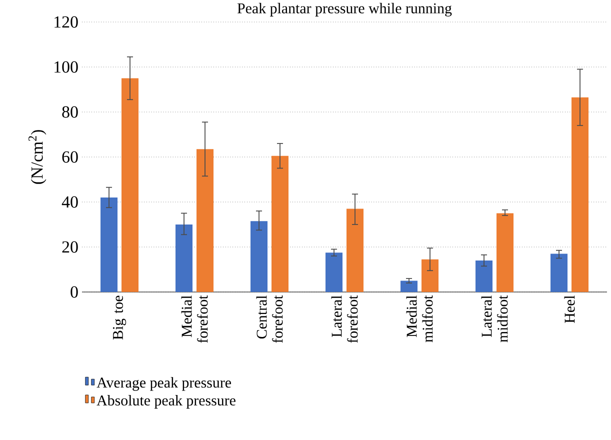 Image resolution: width=611 pixels, height=440 pixels. Describe the element at coordinates (194, 319) in the screenshot. I see `x-tick-label: Medial forefoot` at that location.